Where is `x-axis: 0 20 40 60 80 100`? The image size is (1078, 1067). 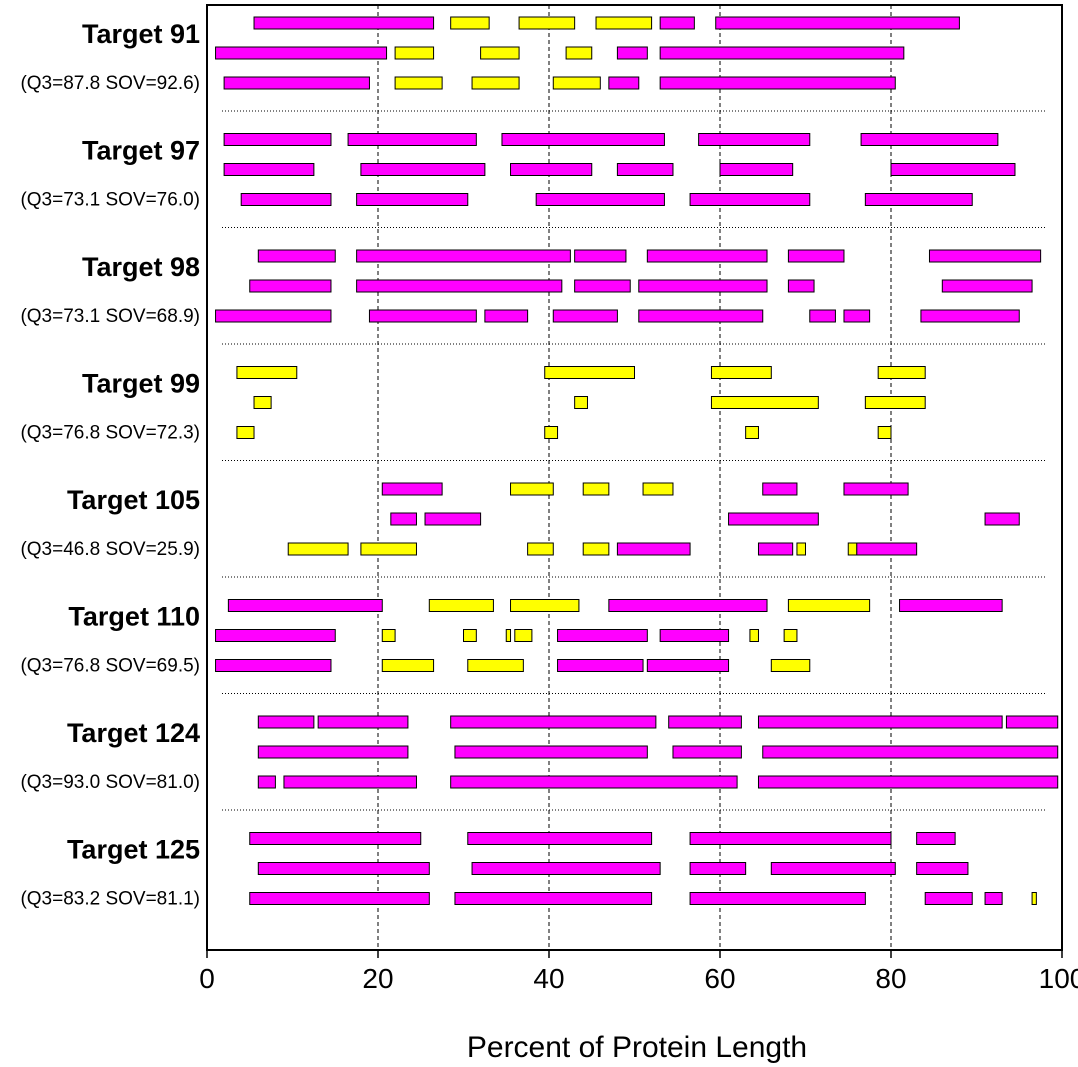
x-axis: 0 20 40 60 80 100 is located at coordinates (638, 972).